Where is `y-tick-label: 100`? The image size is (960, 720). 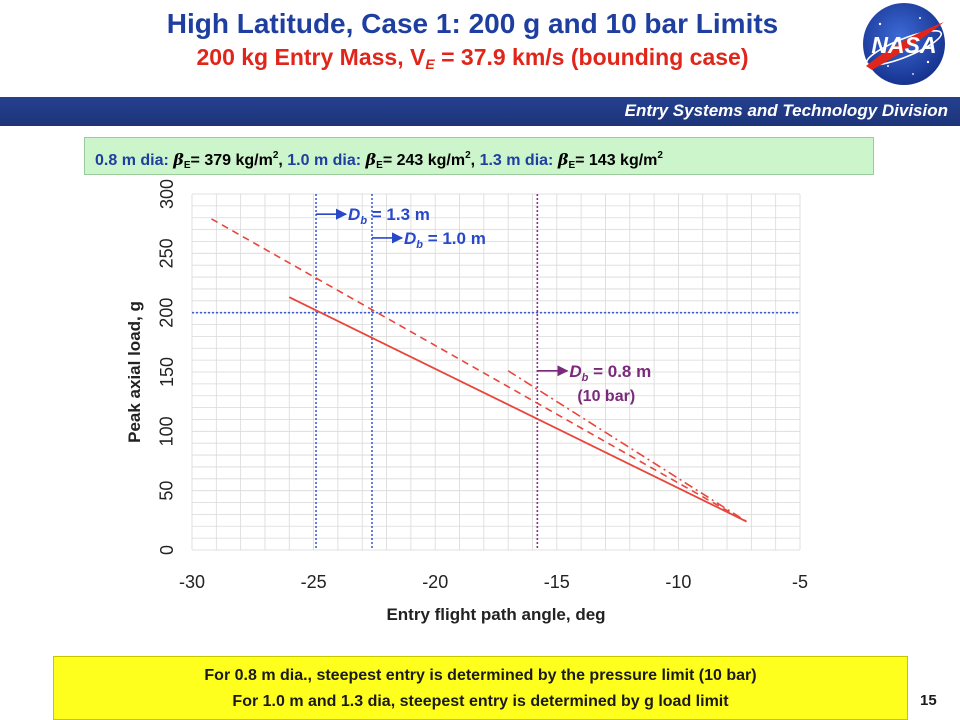 y-tick-label: 100 is located at coordinates (167, 431).